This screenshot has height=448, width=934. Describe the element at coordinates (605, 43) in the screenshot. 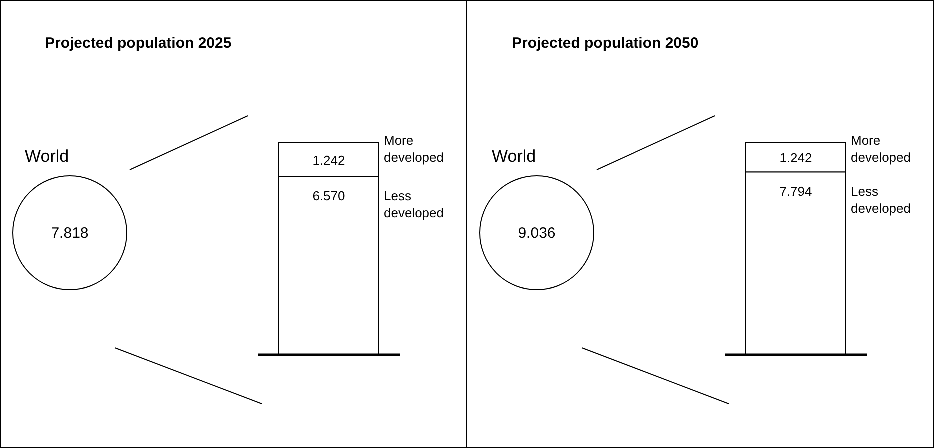

I see `chart-title: Projected population 2050` at that location.